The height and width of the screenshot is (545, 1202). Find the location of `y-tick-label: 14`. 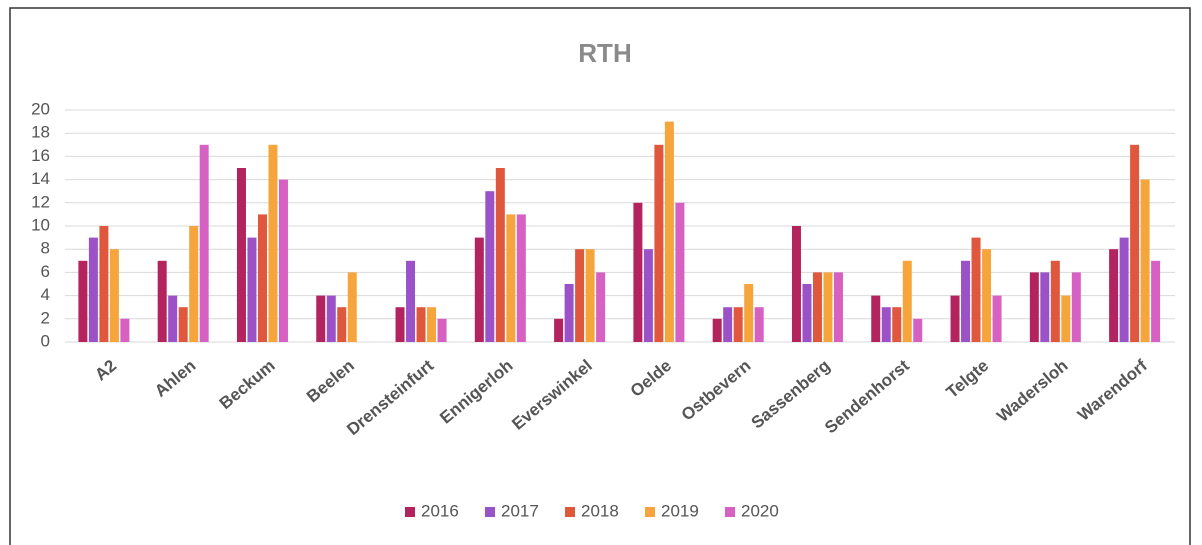

y-tick-label: 14 is located at coordinates (40, 178).